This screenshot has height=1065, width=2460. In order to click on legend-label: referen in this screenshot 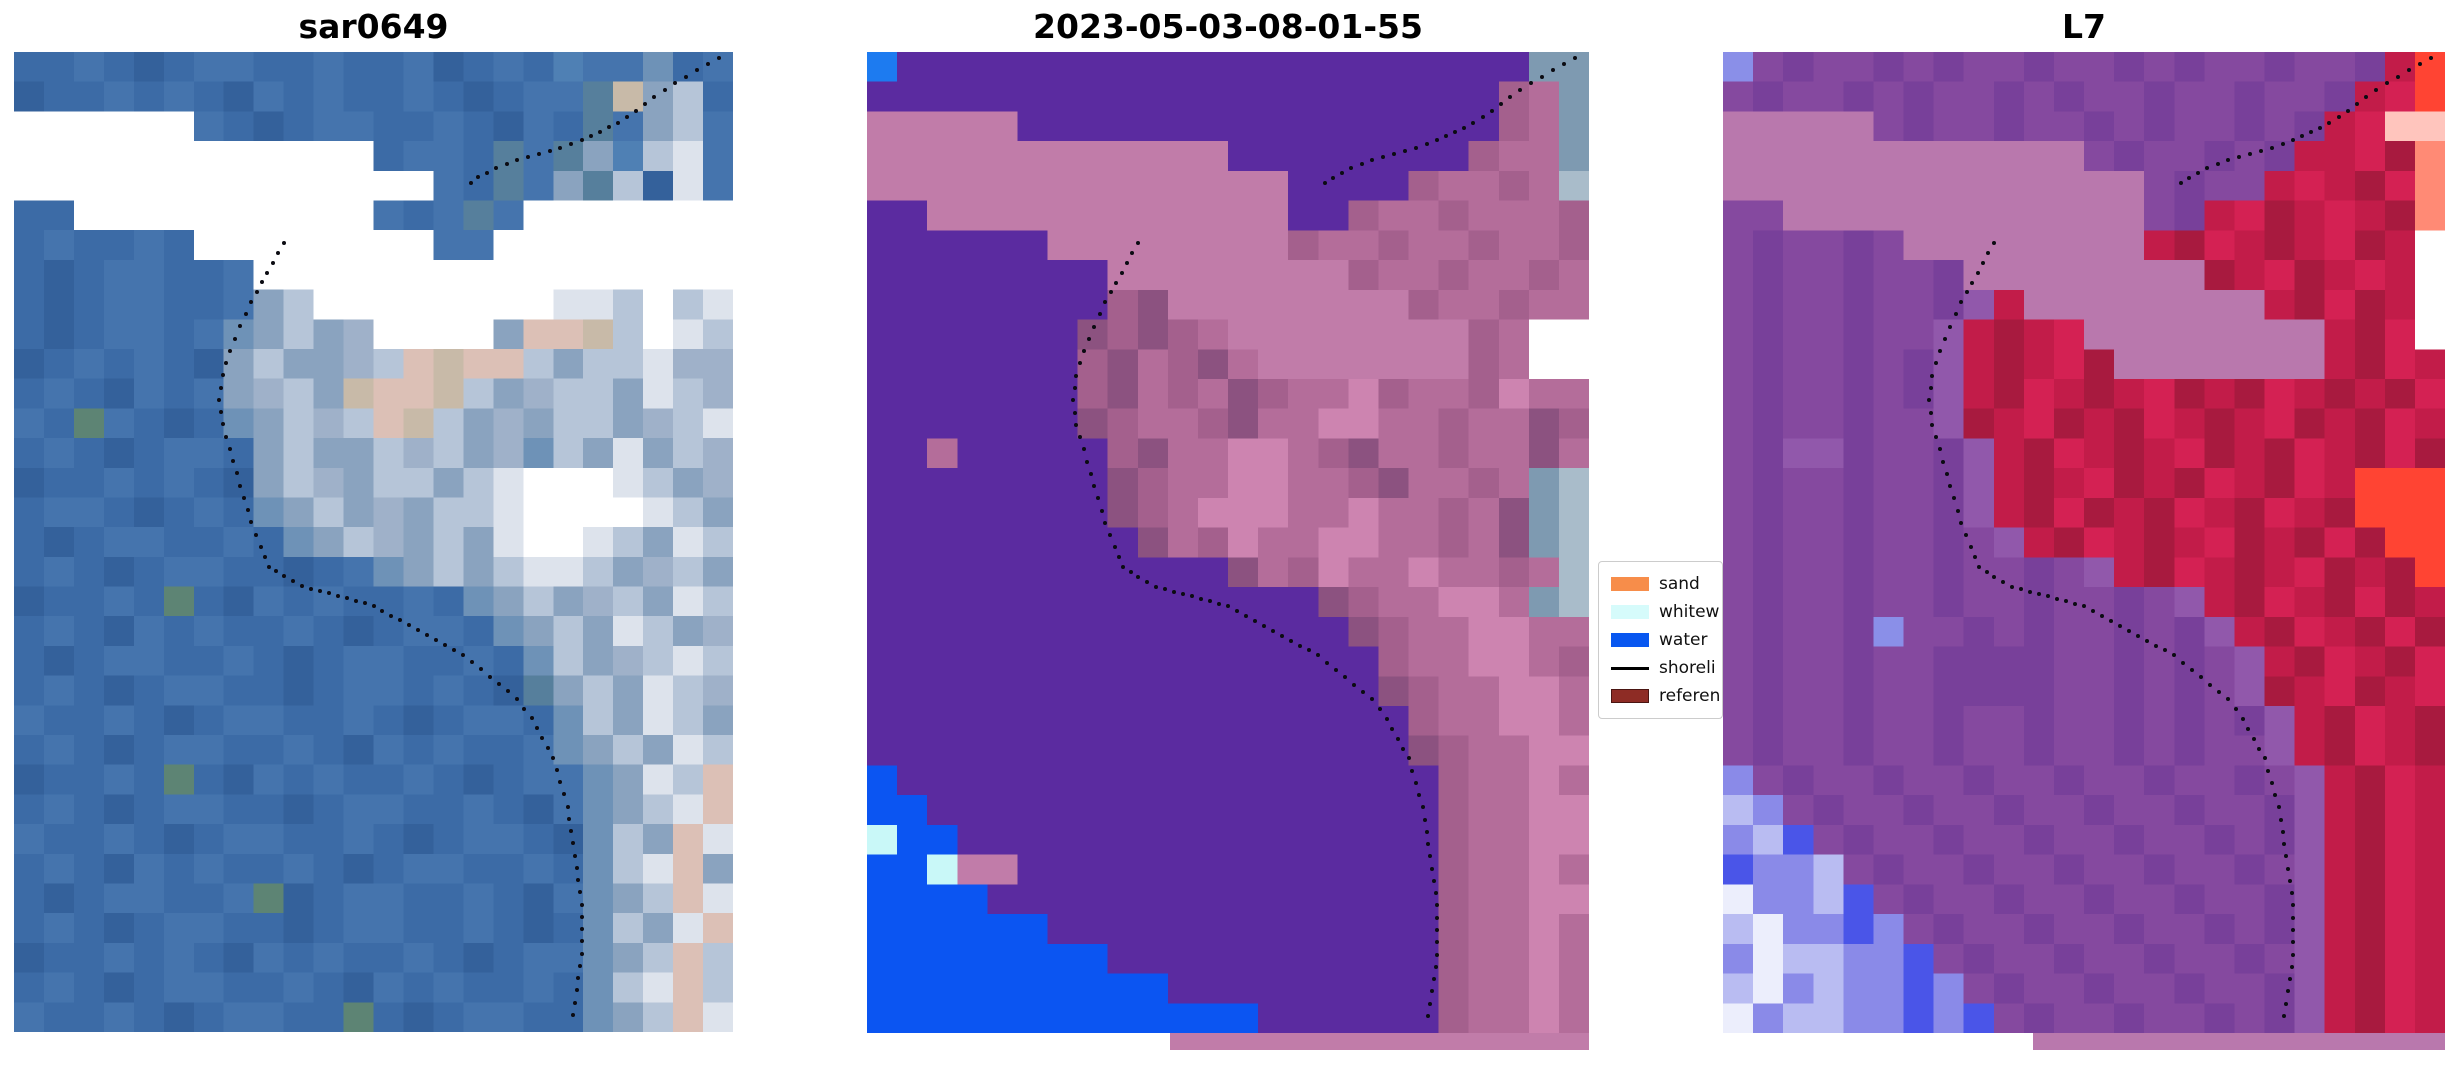, I will do `click(1690, 696)`.